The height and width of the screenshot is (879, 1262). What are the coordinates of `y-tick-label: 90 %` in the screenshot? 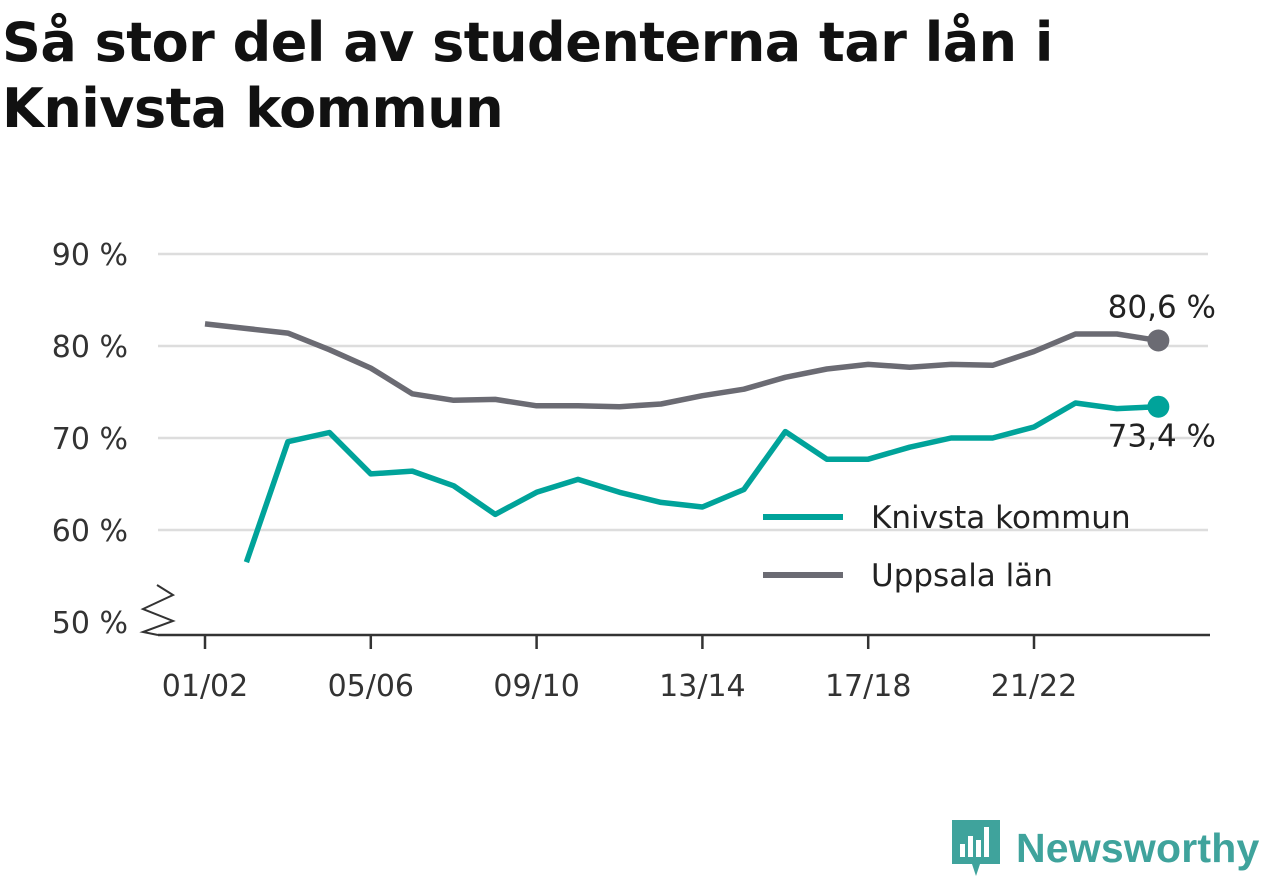 It's located at (90, 255).